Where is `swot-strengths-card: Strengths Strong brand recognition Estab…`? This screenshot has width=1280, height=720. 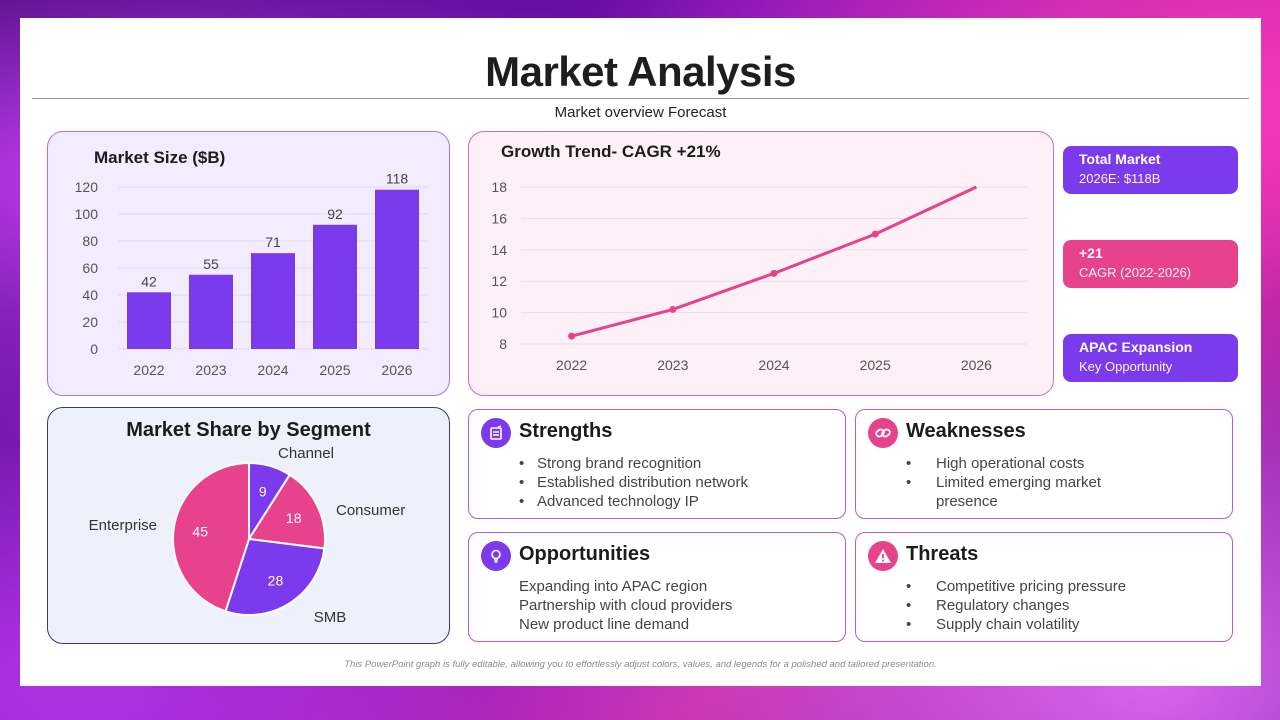 swot-strengths-card: Strengths Strong brand recognition Estab… is located at coordinates (657, 464).